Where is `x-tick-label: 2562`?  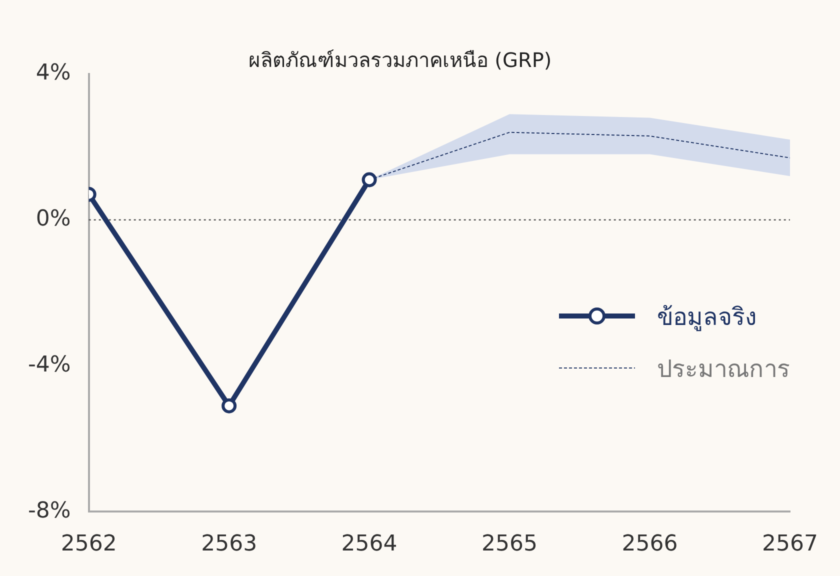 x-tick-label: 2562 is located at coordinates (88, 544).